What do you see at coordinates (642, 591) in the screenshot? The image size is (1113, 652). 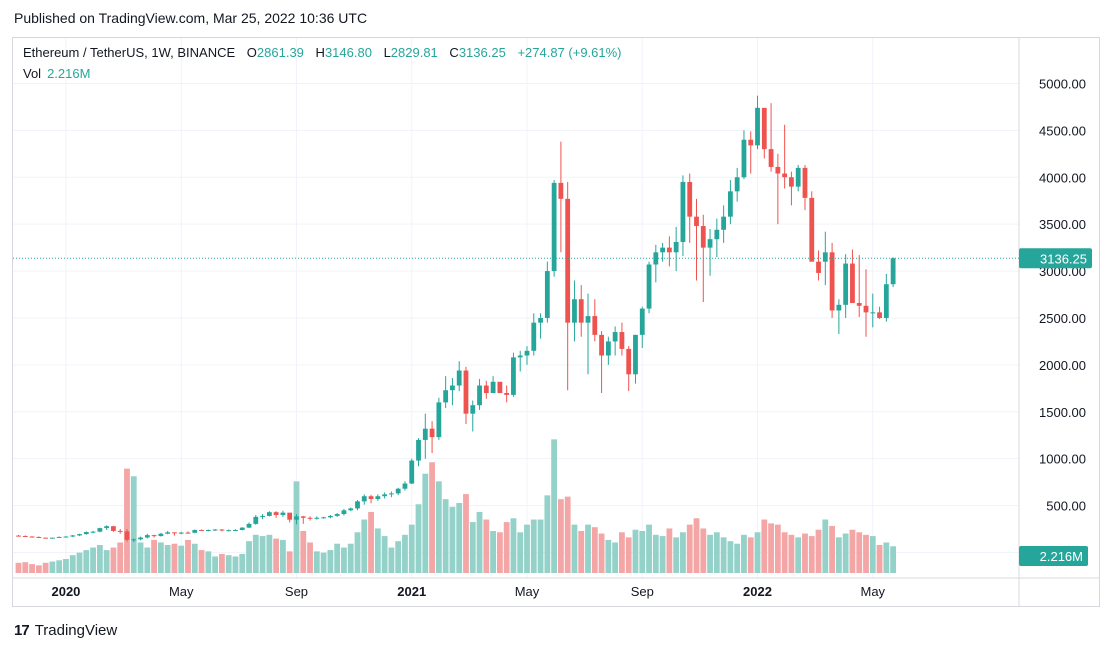 I see `x-tick-label: Sep` at bounding box center [642, 591].